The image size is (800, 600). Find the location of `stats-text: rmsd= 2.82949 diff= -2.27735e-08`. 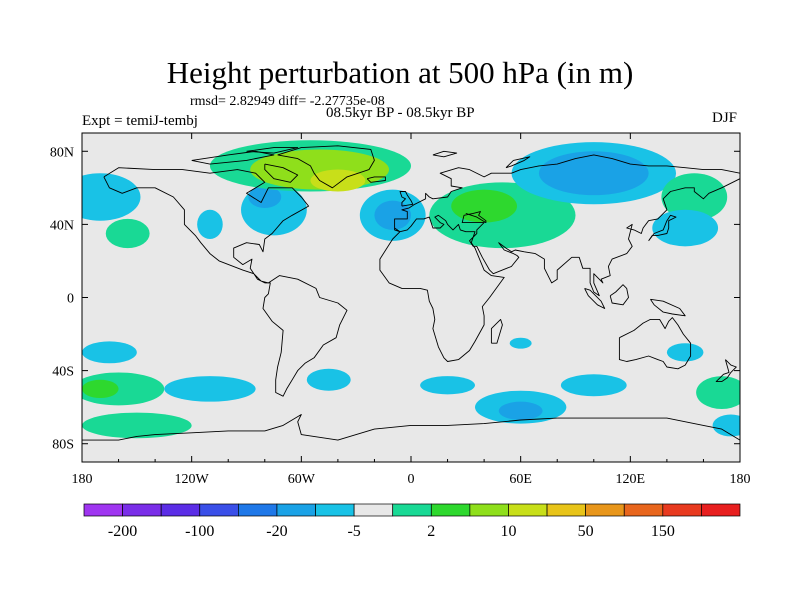

stats-text: rmsd= 2.82949 diff= -2.27735e-08 is located at coordinates (287, 101).